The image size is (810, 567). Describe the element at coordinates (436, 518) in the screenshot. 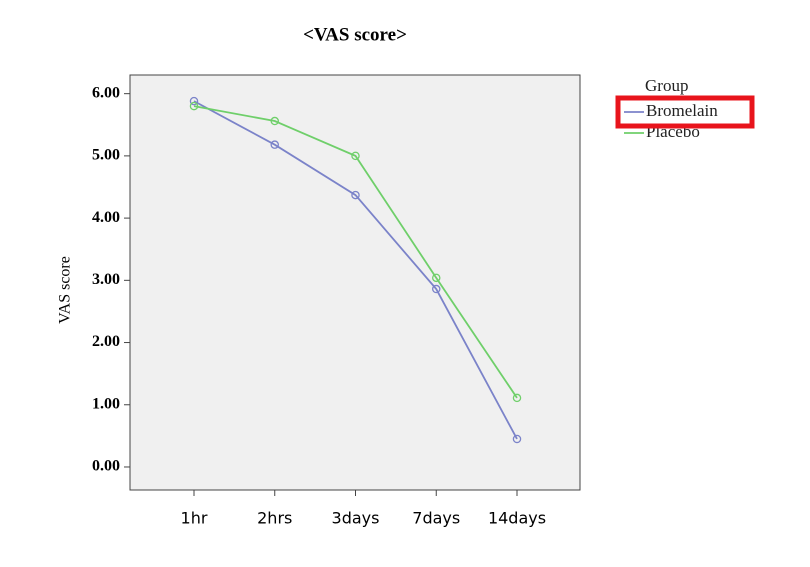

I see `x-tick-label: 7days` at that location.